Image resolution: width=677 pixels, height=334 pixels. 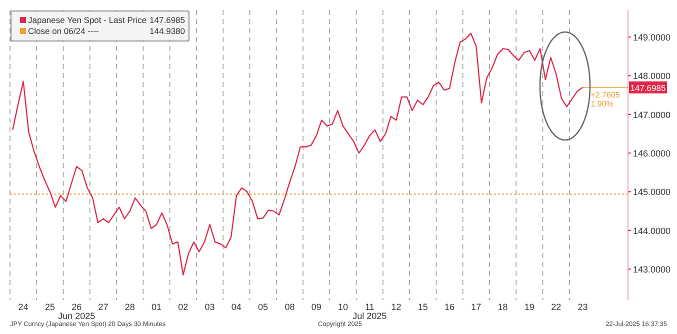 I want to click on x-tick-label: 25, so click(x=49, y=307).